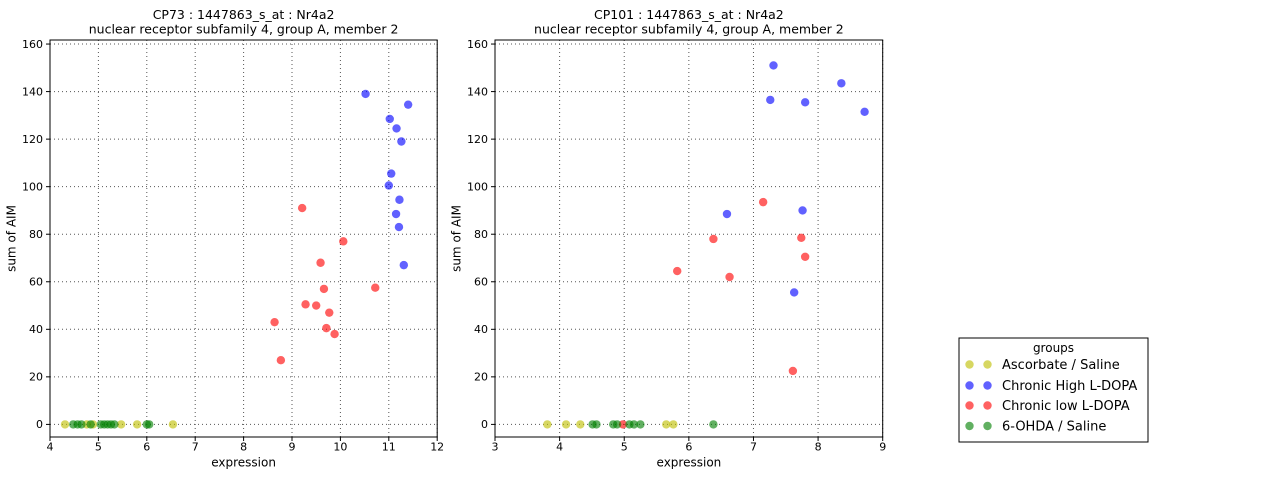  Describe the element at coordinates (1054, 427) in the screenshot. I see `legend-label-6ohda-saline: 6-OHDA / Saline` at that location.